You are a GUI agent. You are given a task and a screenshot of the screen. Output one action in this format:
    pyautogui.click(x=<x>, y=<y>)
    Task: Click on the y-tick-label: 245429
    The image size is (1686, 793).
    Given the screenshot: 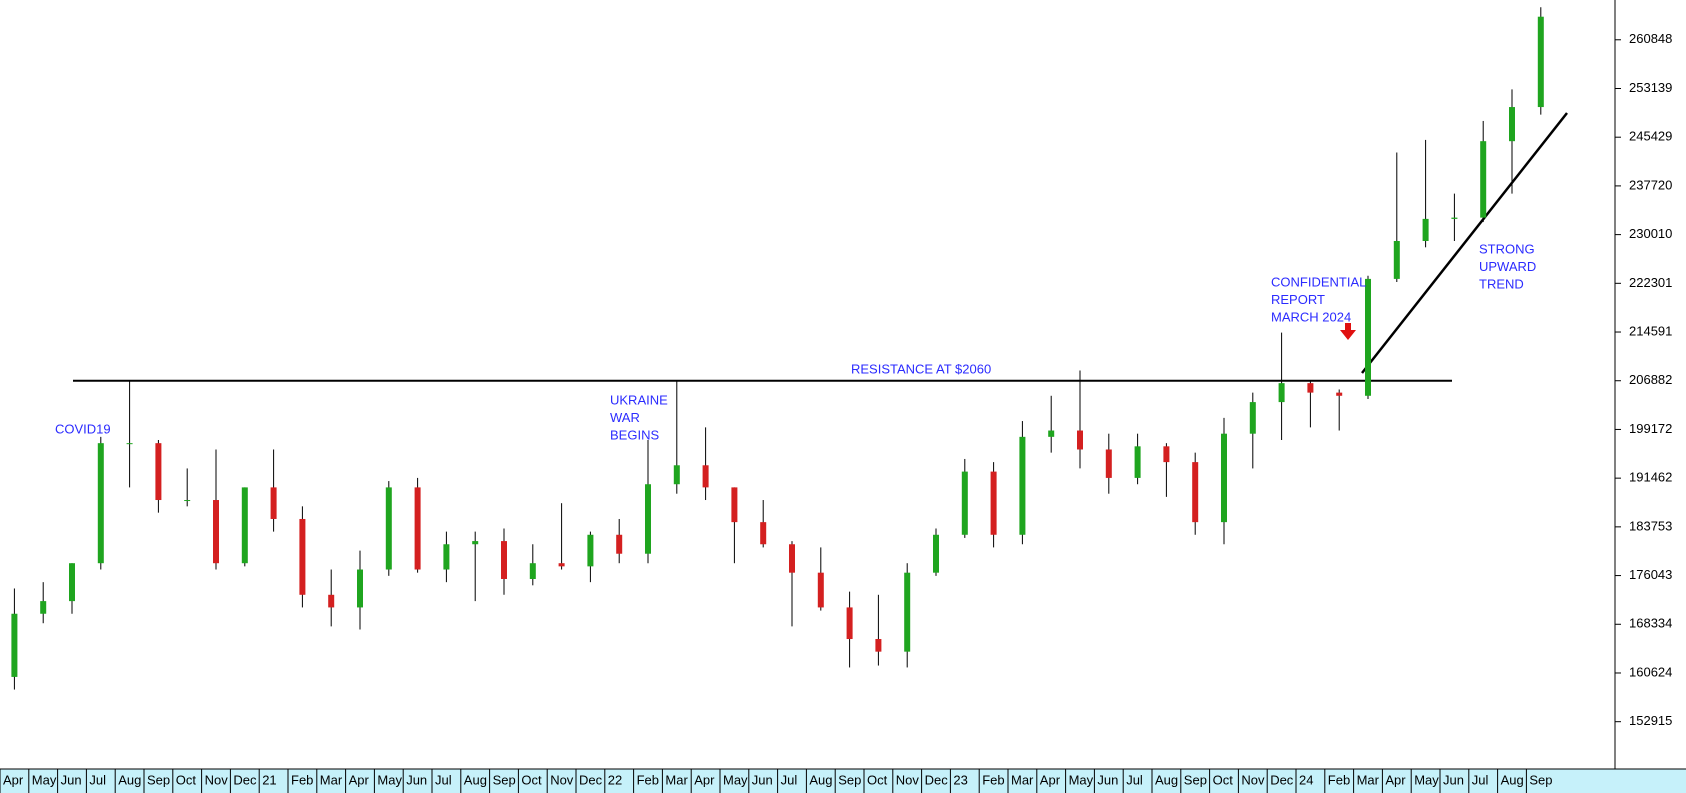 What is the action you would take?
    pyautogui.click(x=1650, y=136)
    